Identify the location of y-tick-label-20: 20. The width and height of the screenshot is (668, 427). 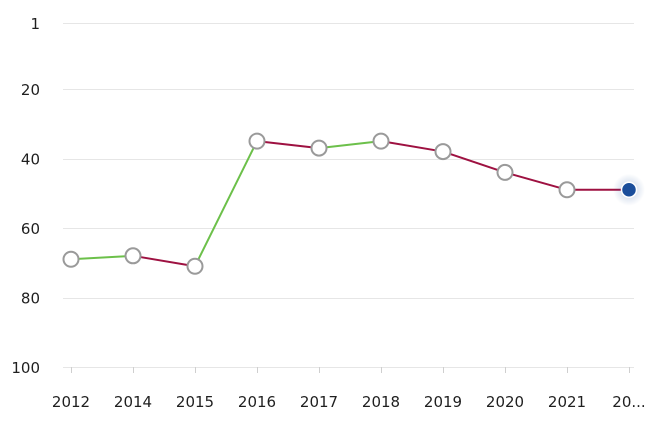
(30, 90).